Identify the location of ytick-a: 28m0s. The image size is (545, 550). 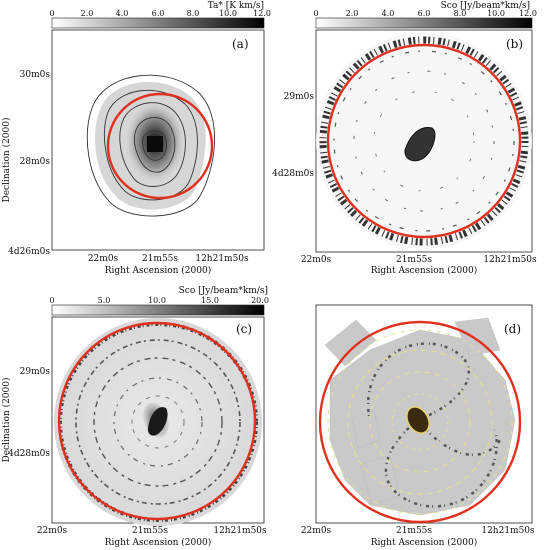
(35, 162).